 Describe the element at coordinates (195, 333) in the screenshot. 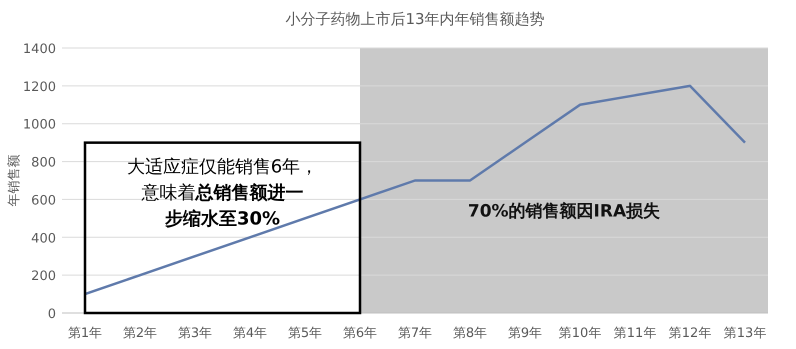

I see `x-tick-label: 第3年` at that location.